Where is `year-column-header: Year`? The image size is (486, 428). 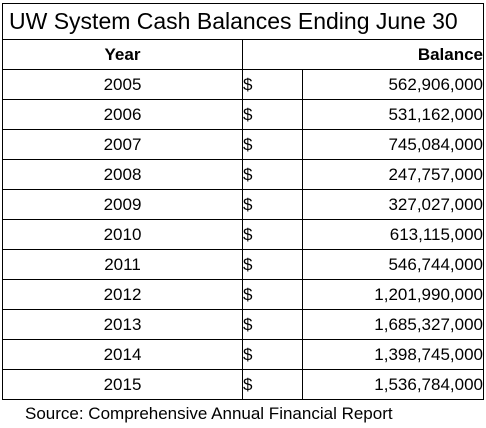
year-column-header: Year is located at coordinates (122, 54).